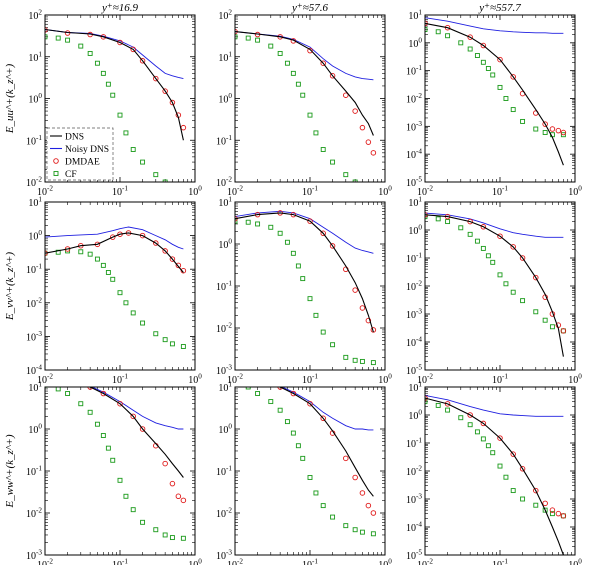 The image size is (598, 565). Describe the element at coordinates (414, 155) in the screenshot. I see `y-tick-label: 10⁻⁴` at that location.